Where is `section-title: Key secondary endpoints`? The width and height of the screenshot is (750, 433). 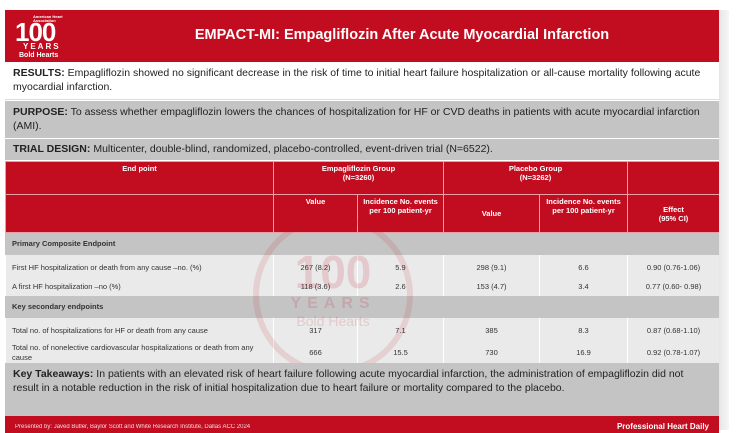
section-title: Key secondary endpoints is located at coordinates (362, 307).